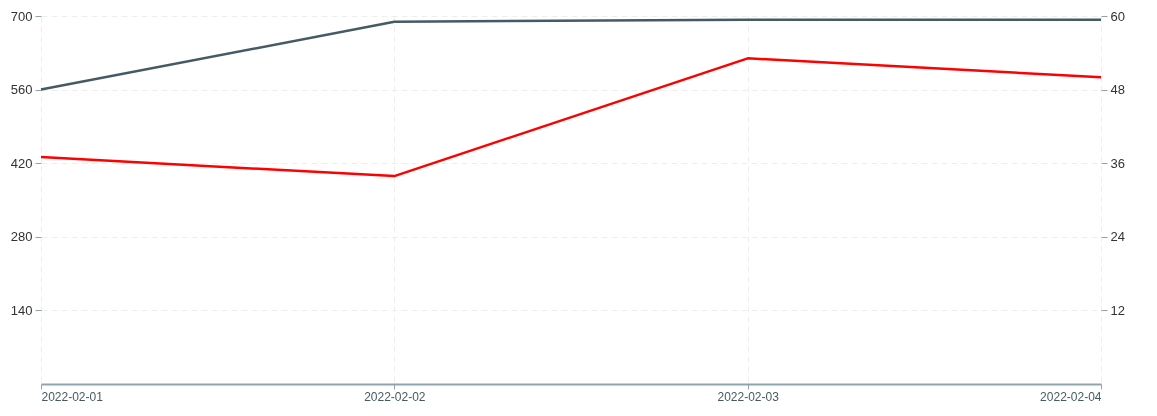 This screenshot has width=1157, height=416. What do you see at coordinates (21, 90) in the screenshot?
I see `y-tick-label: 560` at bounding box center [21, 90].